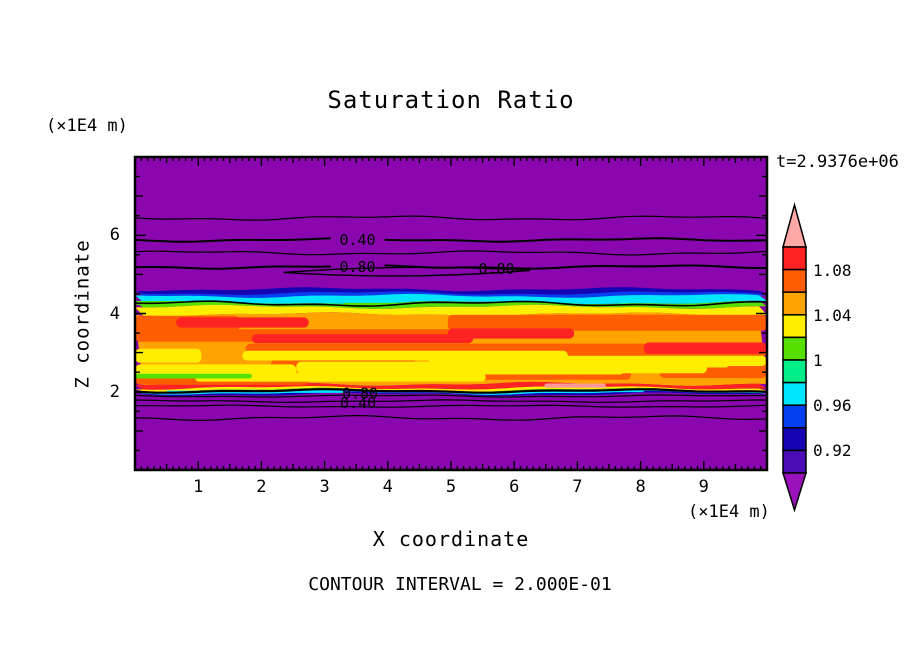 The width and height of the screenshot is (904, 654). Describe the element at coordinates (832, 315) in the screenshot. I see `colorbar-label: 1.04` at that location.